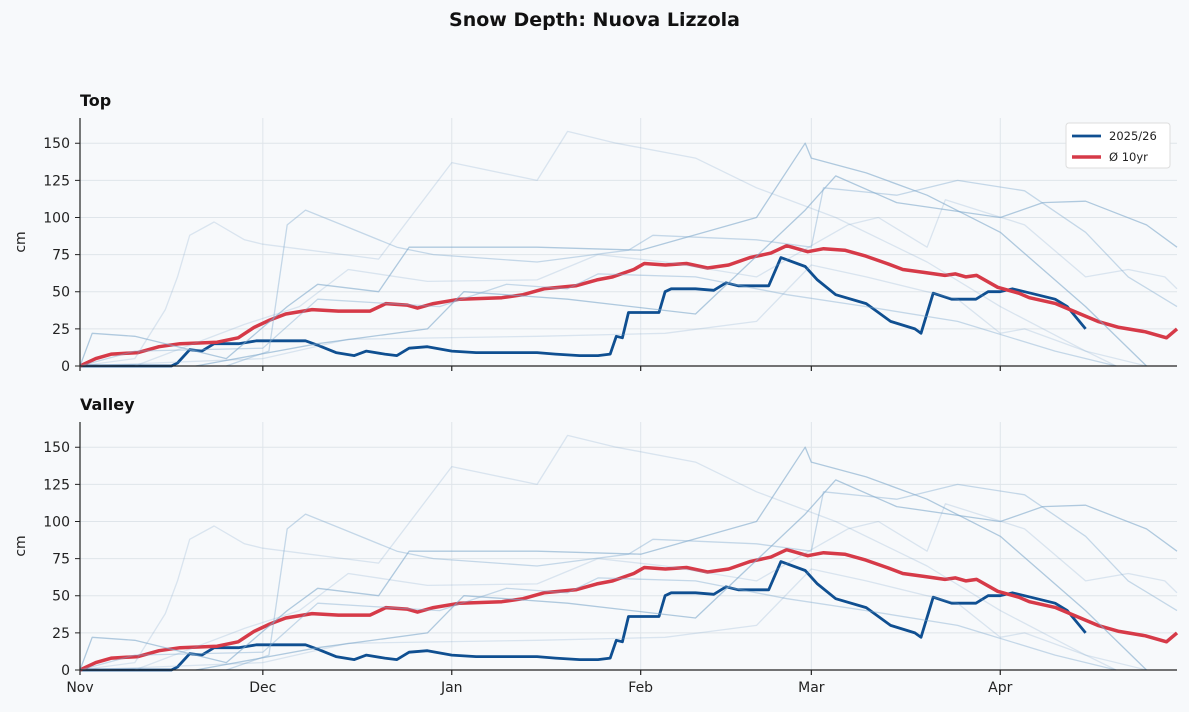 This screenshot has width=1189, height=712. Describe the element at coordinates (640, 688) in the screenshot. I see `x-tick-label: Feb` at that location.